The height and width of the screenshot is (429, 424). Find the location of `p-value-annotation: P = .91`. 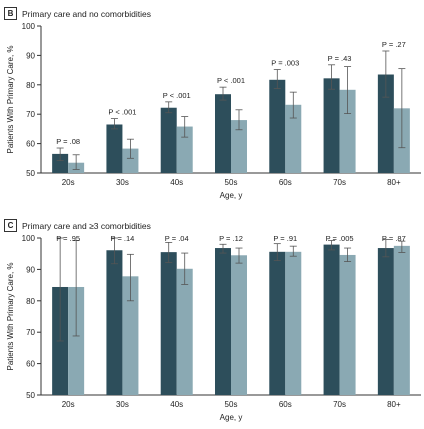

p-value-annotation: P = .91 is located at coordinates (285, 238).